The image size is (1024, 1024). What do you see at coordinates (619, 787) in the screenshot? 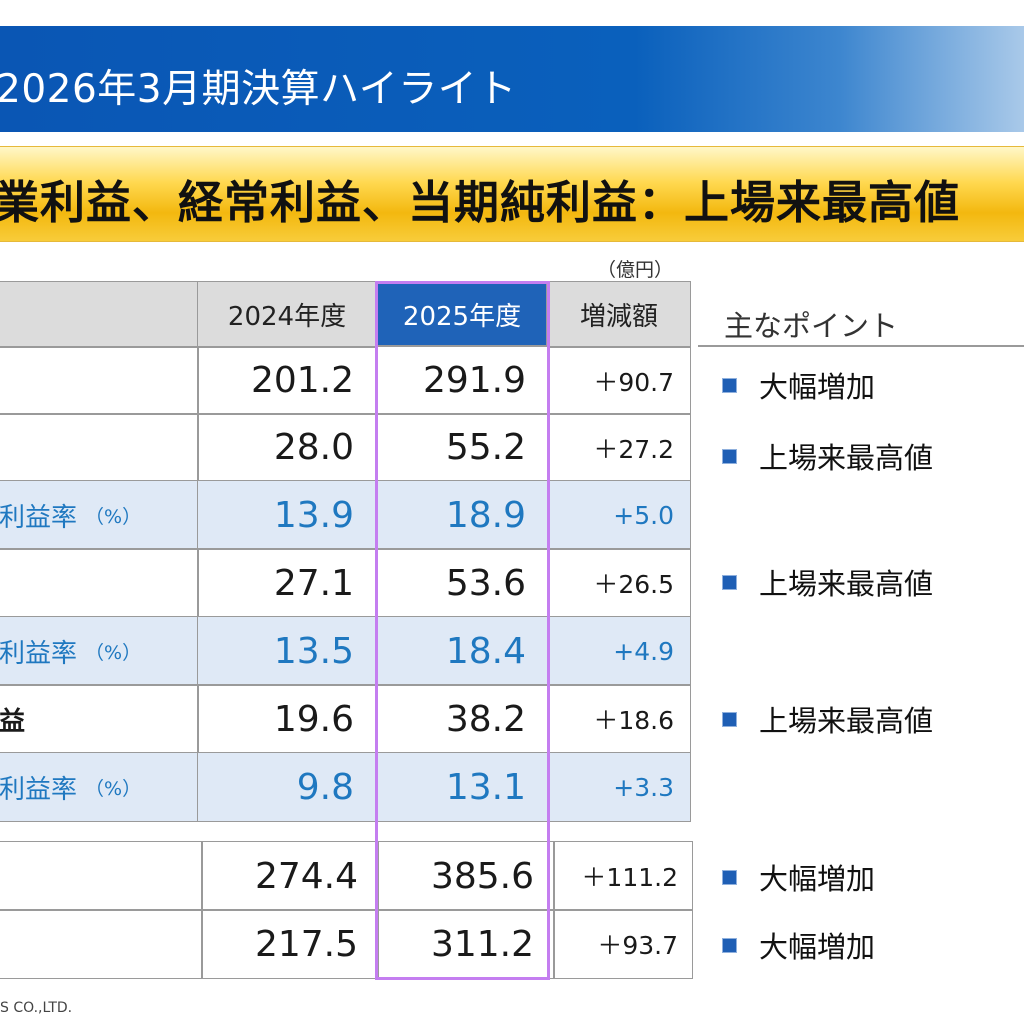
I see `cell-diff: +3.3` at bounding box center [619, 787].